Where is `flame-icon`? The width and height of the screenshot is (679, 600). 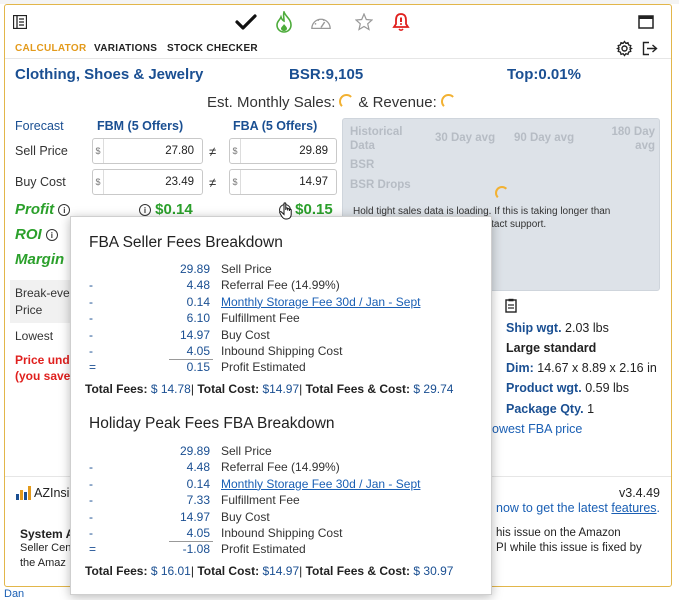 flame-icon is located at coordinates (284, 22).